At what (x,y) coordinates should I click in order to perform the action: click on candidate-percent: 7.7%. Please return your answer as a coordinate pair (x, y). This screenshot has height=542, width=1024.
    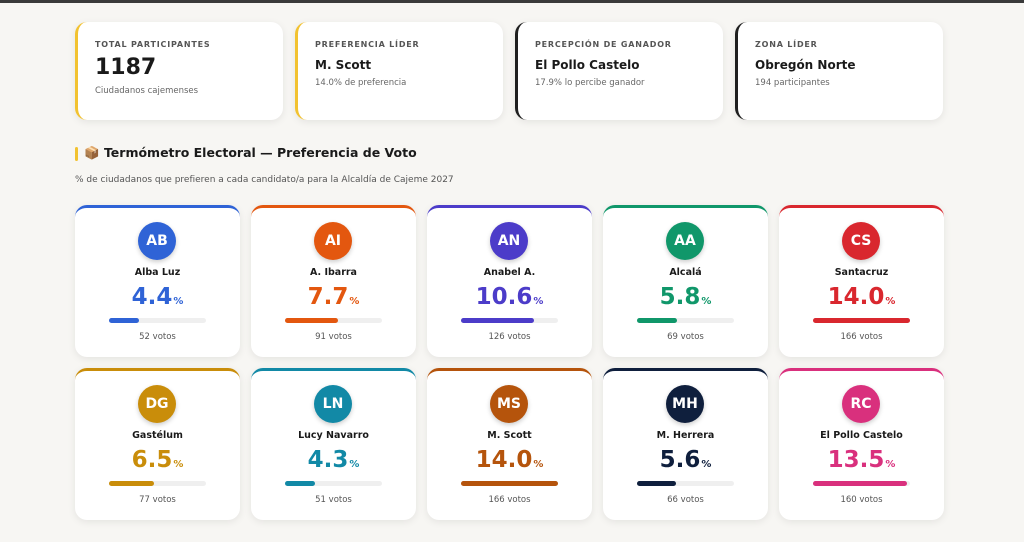
    Looking at the image, I should click on (333, 297).